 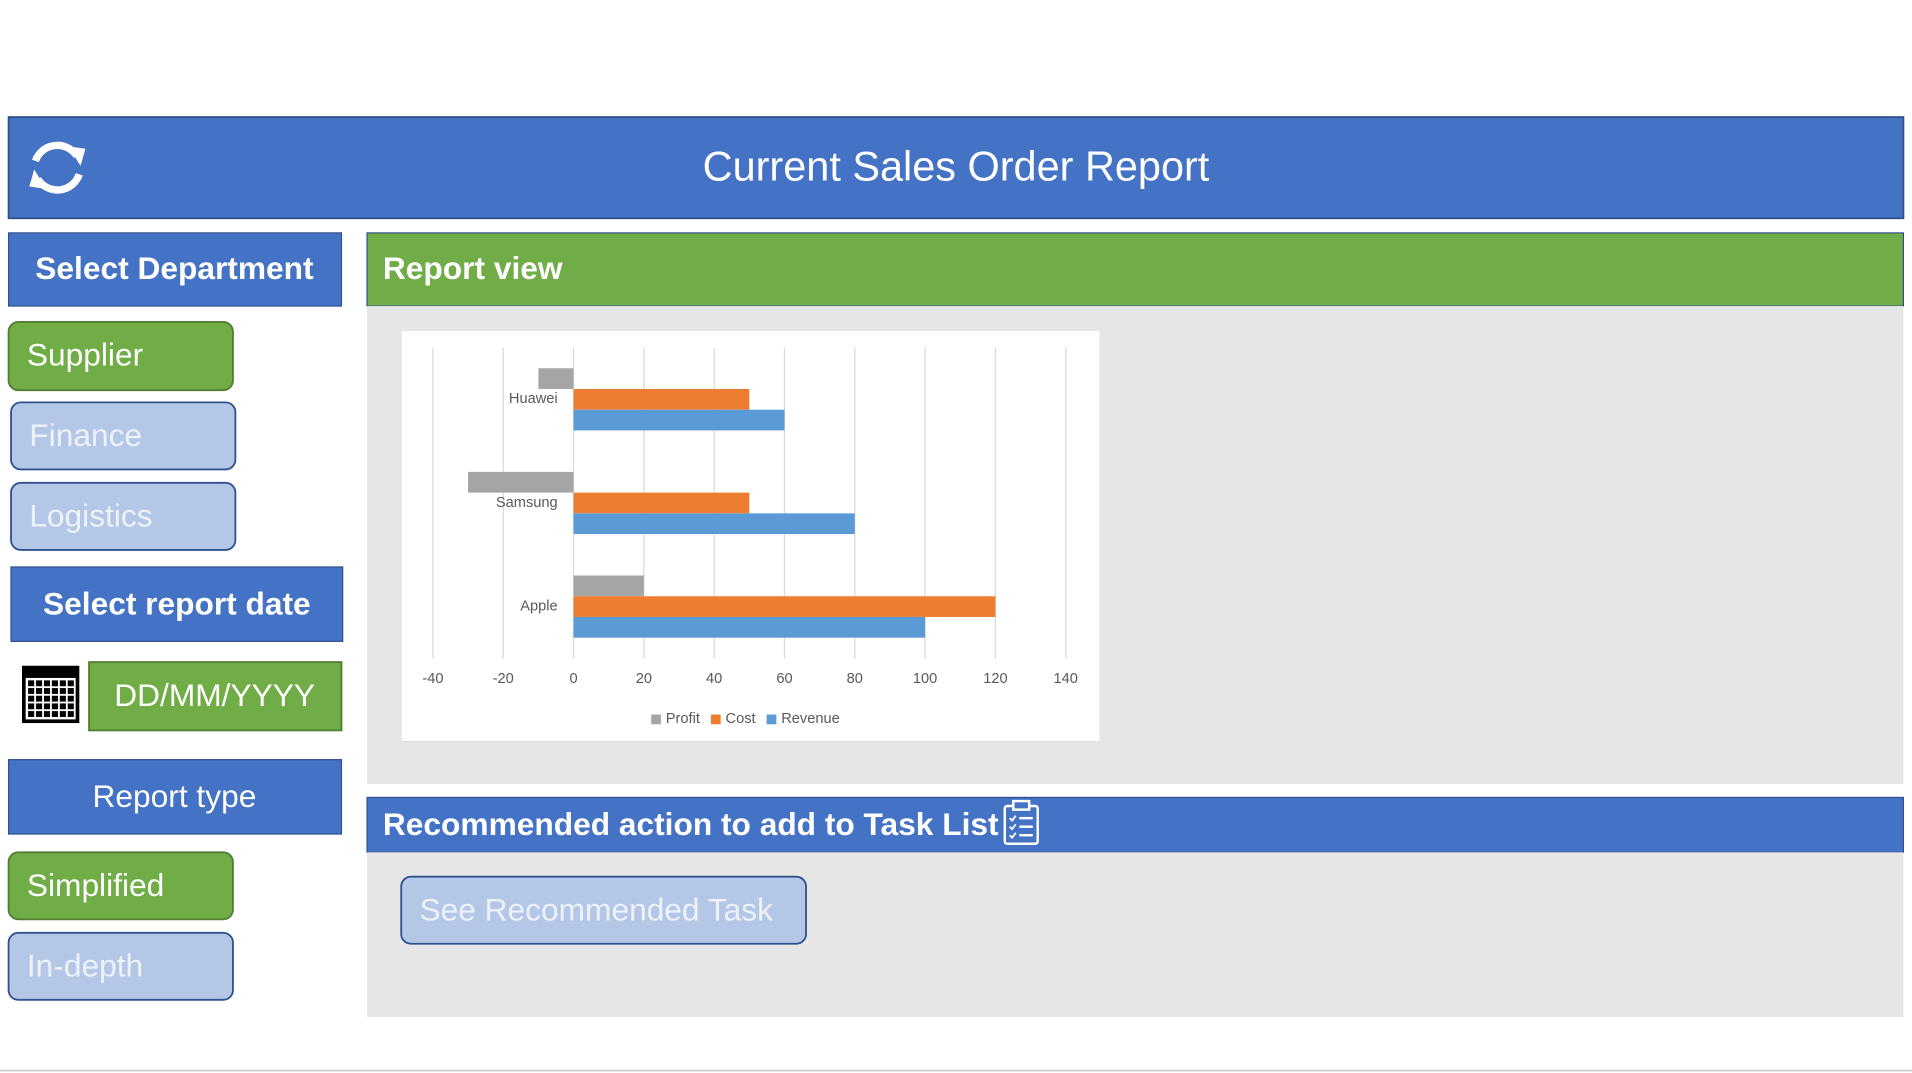 I want to click on x-tick-label: 40, so click(x=714, y=679).